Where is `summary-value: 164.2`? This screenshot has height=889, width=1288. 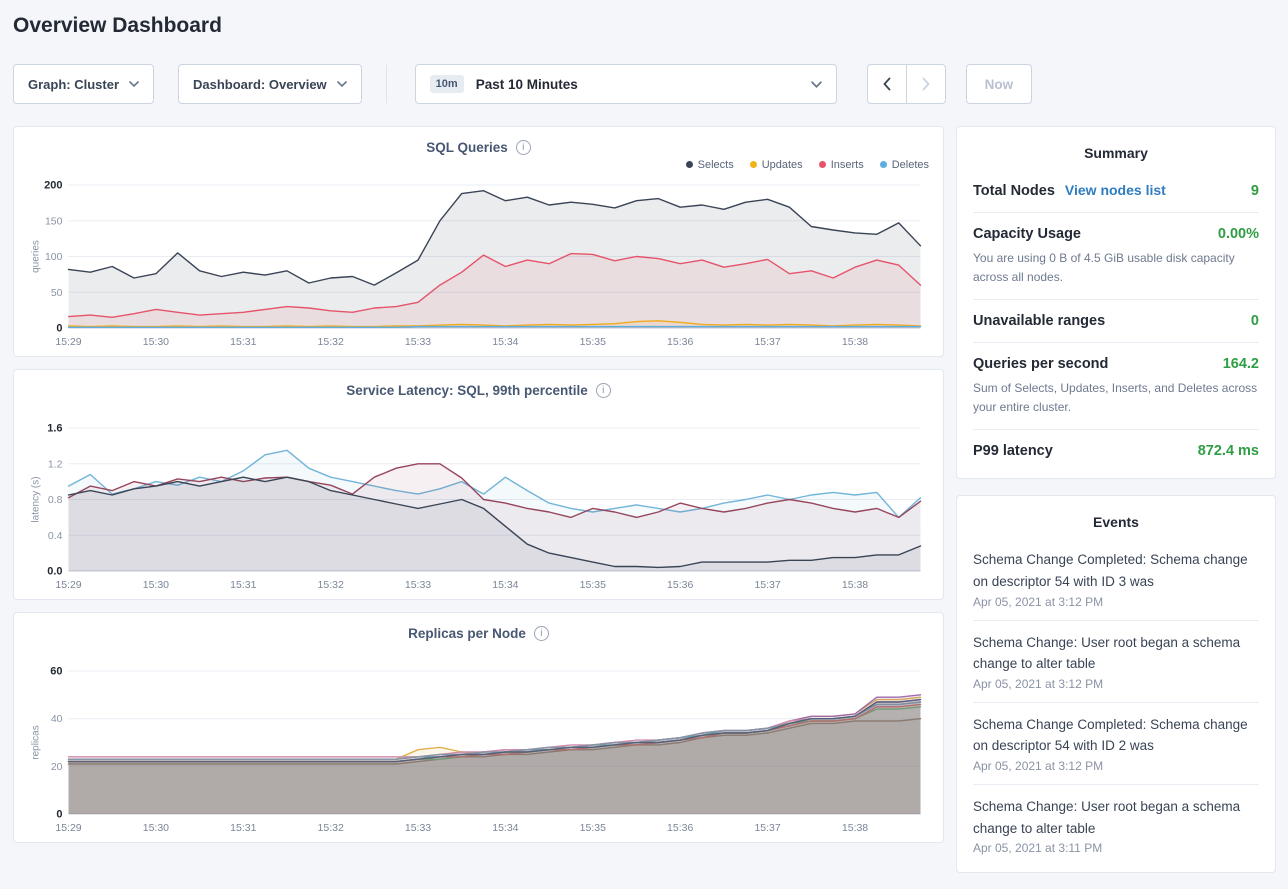 summary-value: 164.2 is located at coordinates (1240, 364).